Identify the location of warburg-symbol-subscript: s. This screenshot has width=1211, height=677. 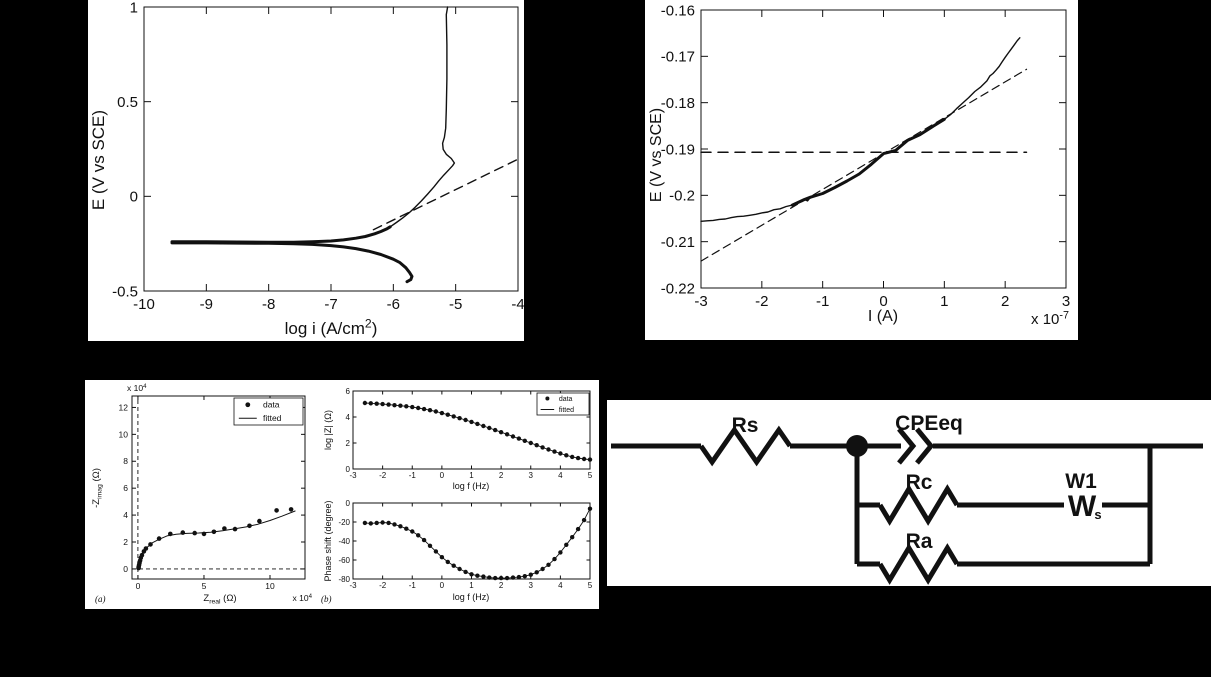
(1097, 514).